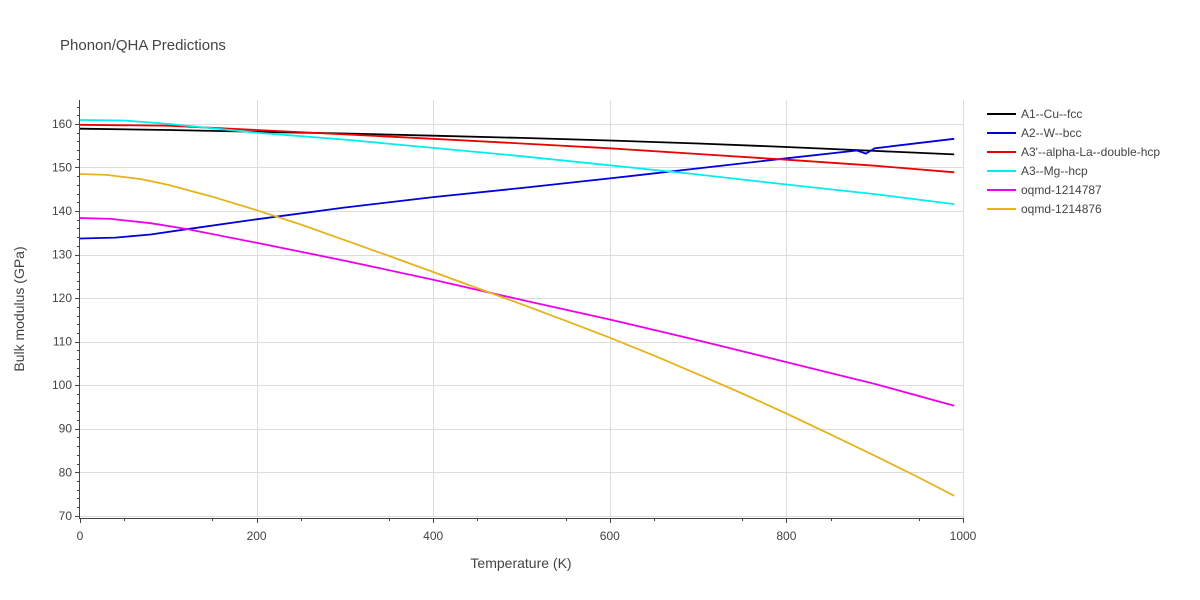  What do you see at coordinates (610, 536) in the screenshot?
I see `x-tick-label: 600` at bounding box center [610, 536].